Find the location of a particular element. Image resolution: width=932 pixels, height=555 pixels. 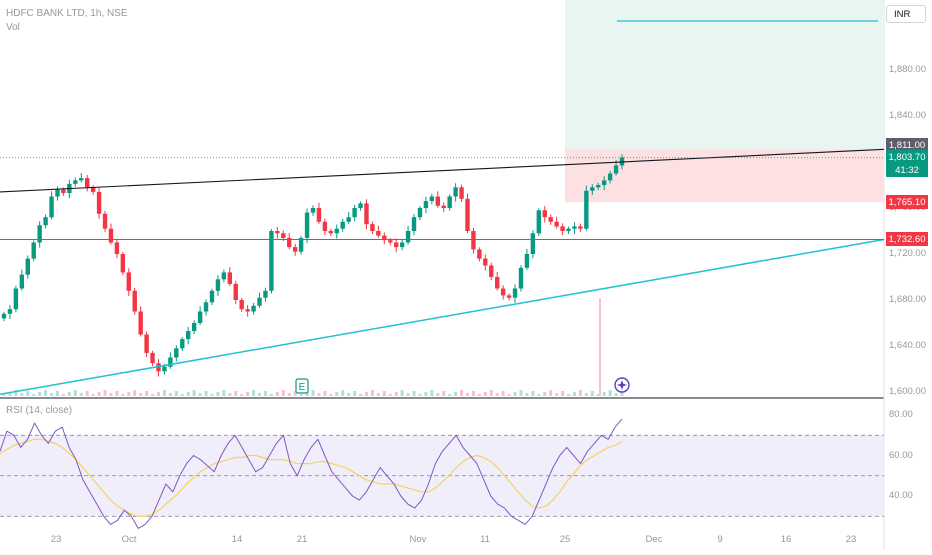

last-price-tag: 1,803.70 is located at coordinates (907, 157).